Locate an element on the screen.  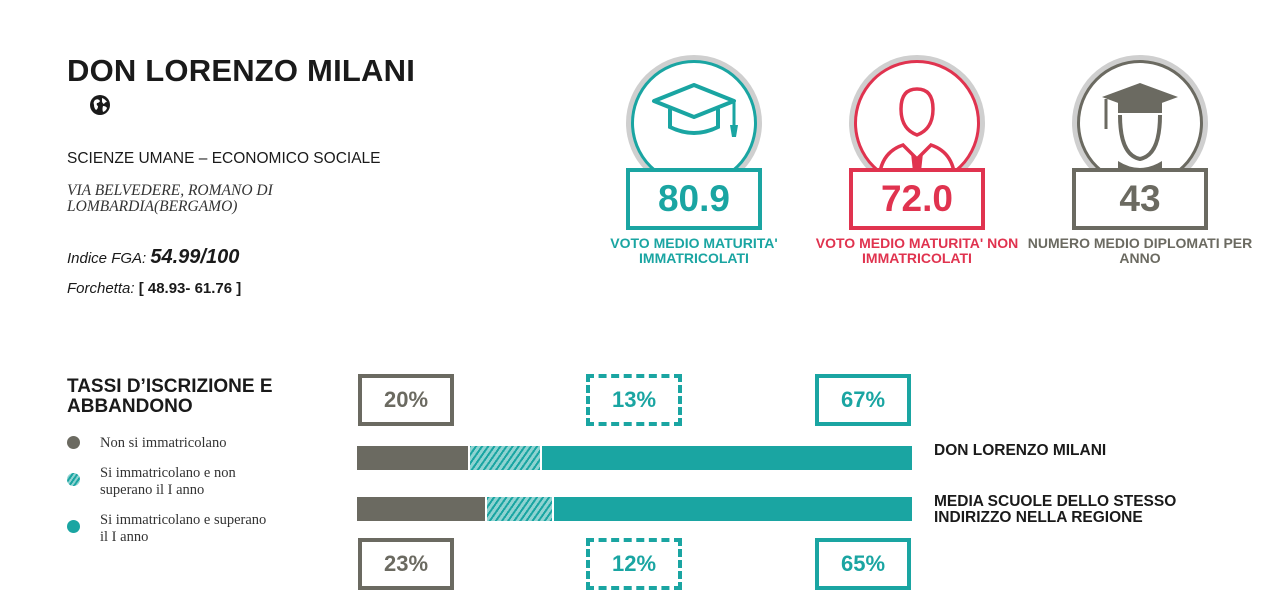
percent-box-row2-non-immatricolano: 23% is located at coordinates (406, 564).